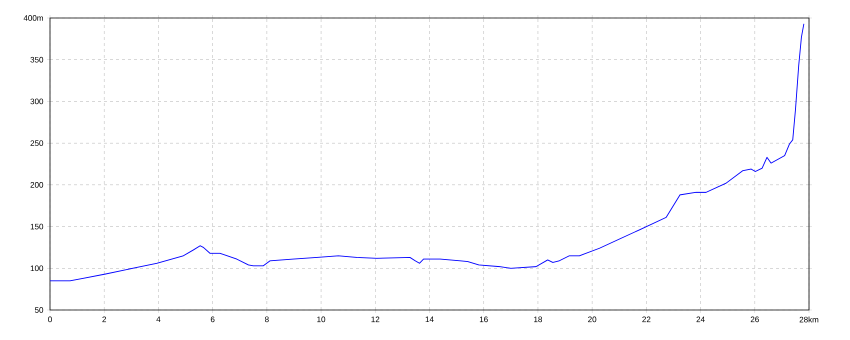 This screenshot has width=850, height=340. I want to click on x-tick-label: 20, so click(592, 319).